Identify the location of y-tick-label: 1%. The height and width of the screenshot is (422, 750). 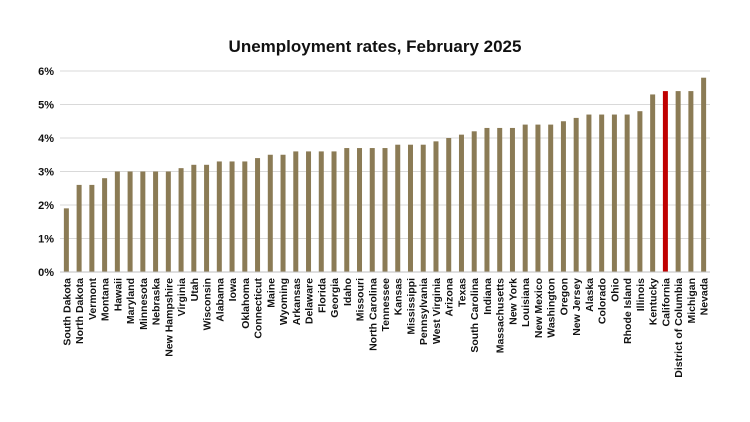
(46, 240).